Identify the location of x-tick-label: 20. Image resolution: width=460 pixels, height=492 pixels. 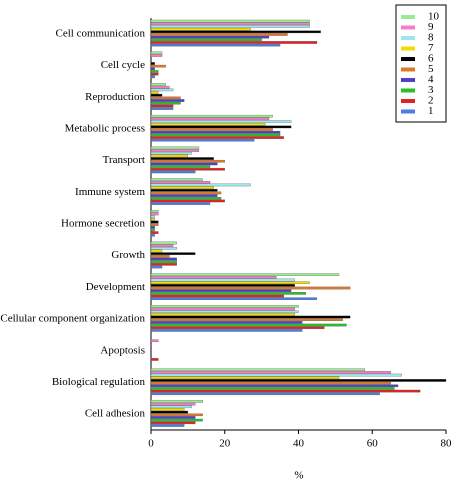
(225, 444).